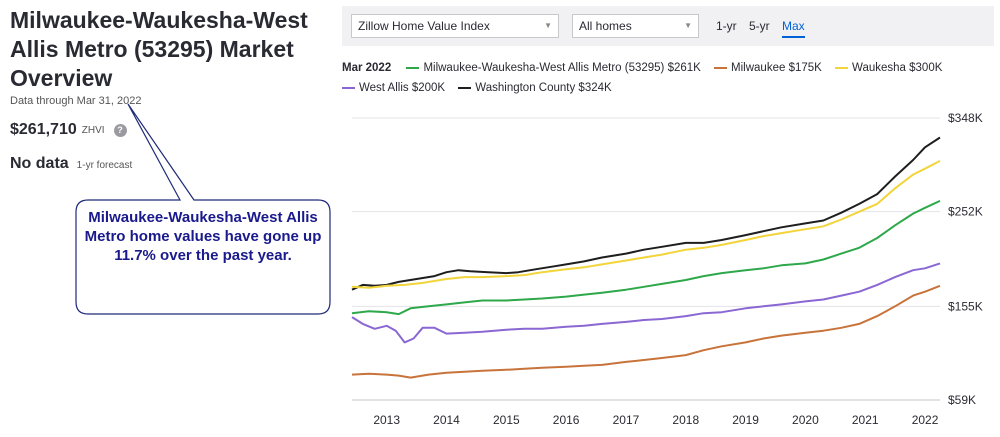 The height and width of the screenshot is (437, 1000). Describe the element at coordinates (386, 420) in the screenshot. I see `x-tick-label: 2013` at that location.